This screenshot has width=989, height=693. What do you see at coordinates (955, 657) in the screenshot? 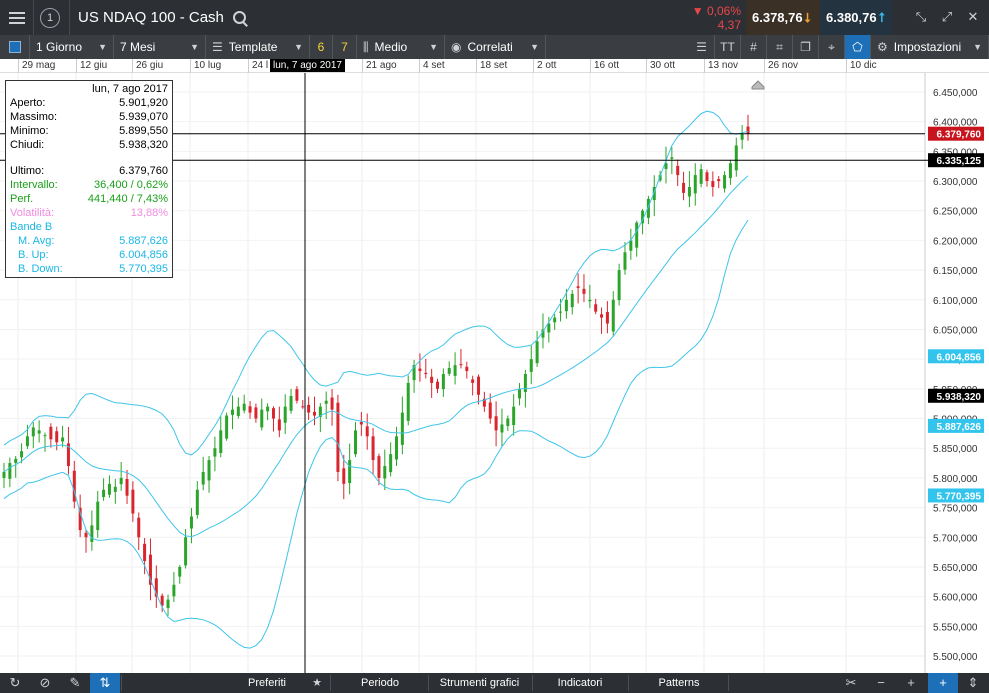
I see `price-tick-label: 5.500,000` at bounding box center [955, 657].